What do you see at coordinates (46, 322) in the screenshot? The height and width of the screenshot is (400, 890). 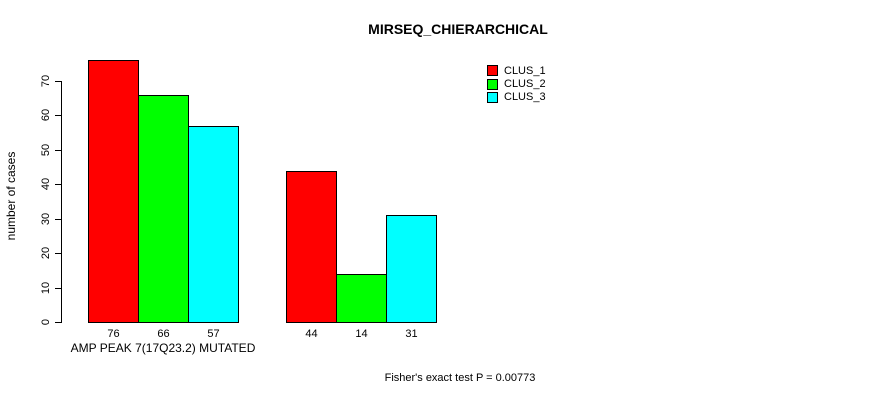 I see `y-axis-tick-label: 0` at bounding box center [46, 322].